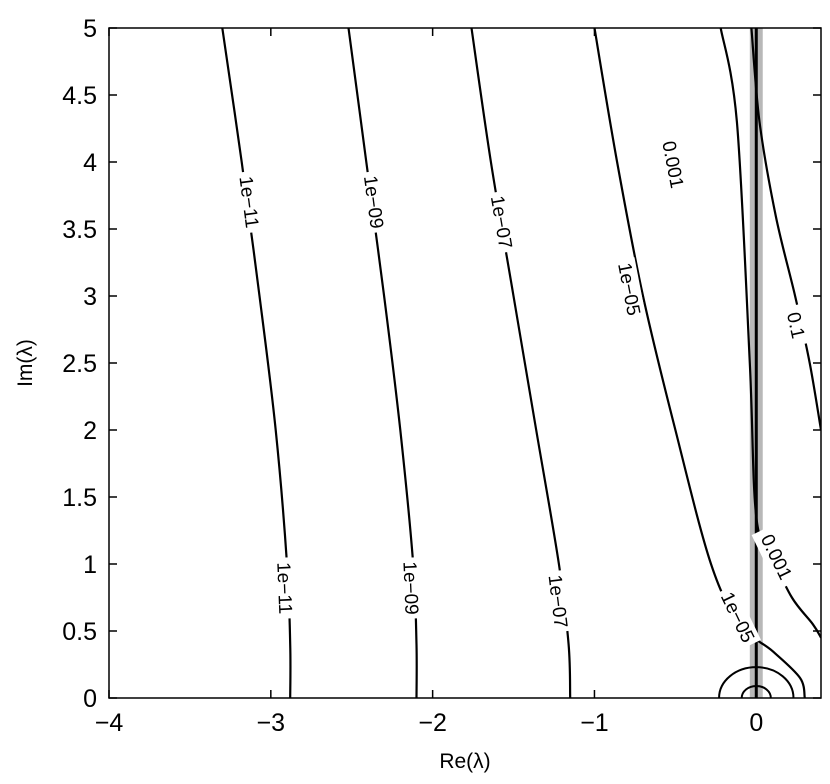 The height and width of the screenshot is (784, 830). I want to click on x-tick-label: −2, so click(432, 723).